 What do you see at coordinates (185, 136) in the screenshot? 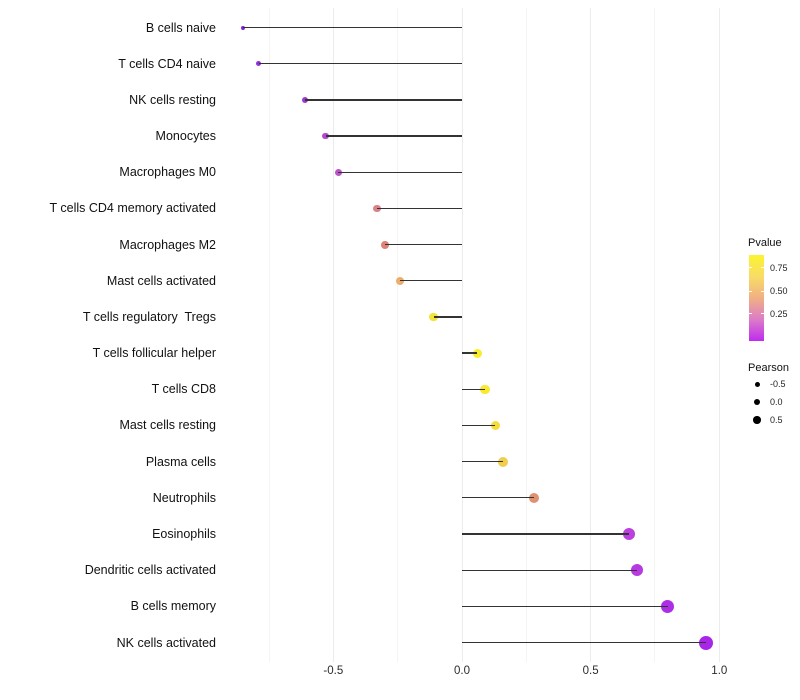
I see `y-axis-label: Monocytes` at bounding box center [185, 136].